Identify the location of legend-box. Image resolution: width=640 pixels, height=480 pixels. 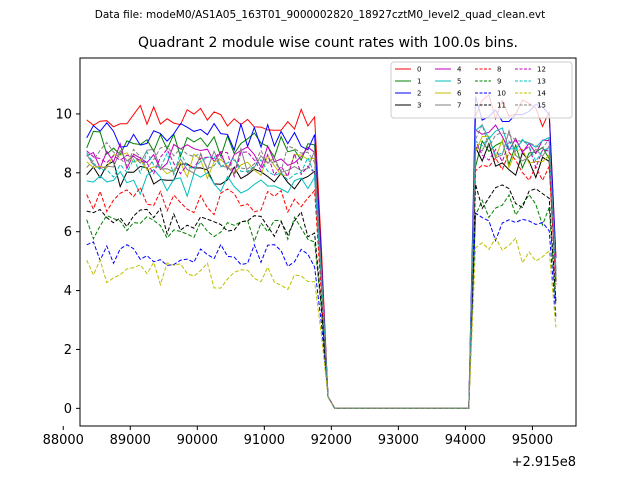
(481, 90).